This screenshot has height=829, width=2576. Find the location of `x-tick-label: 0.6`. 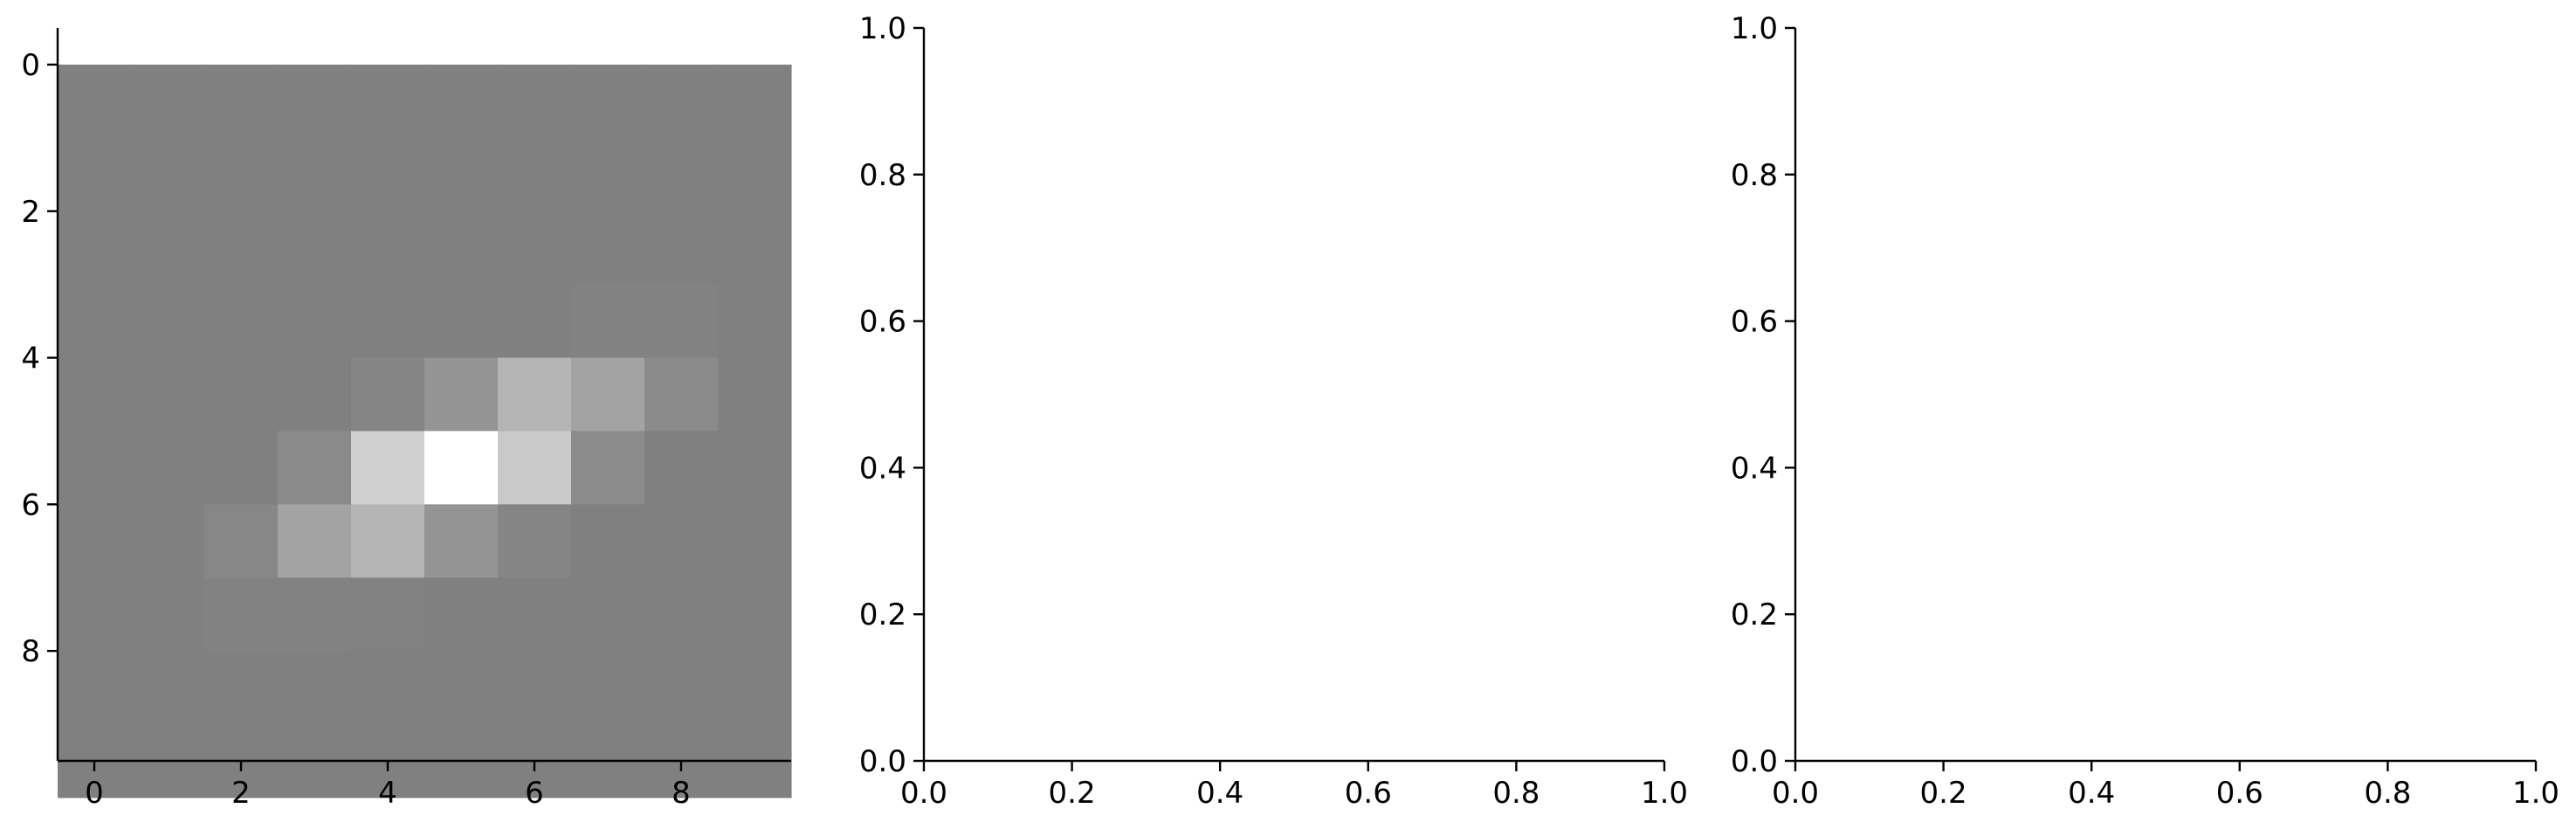

x-tick-label: 0.6 is located at coordinates (2239, 793).